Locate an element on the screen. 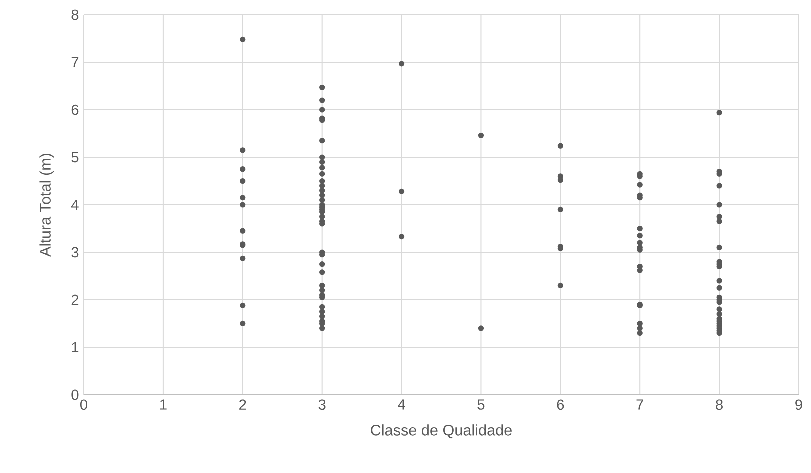 The width and height of the screenshot is (811, 473). x-tick-label: 0 is located at coordinates (84, 405).